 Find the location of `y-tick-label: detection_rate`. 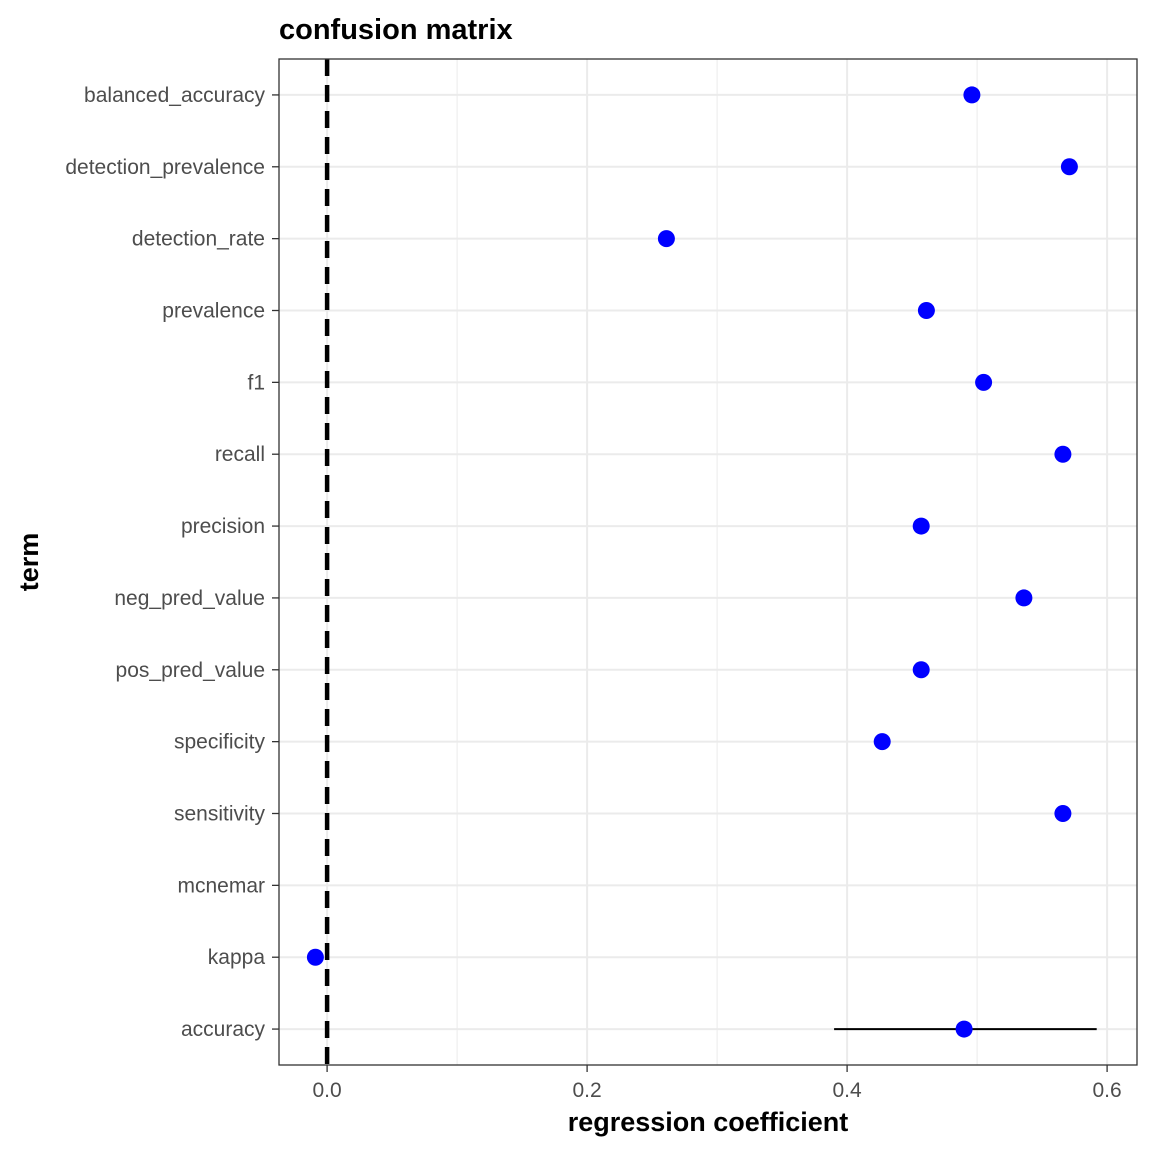

y-tick-label: detection_rate is located at coordinates (198, 239).